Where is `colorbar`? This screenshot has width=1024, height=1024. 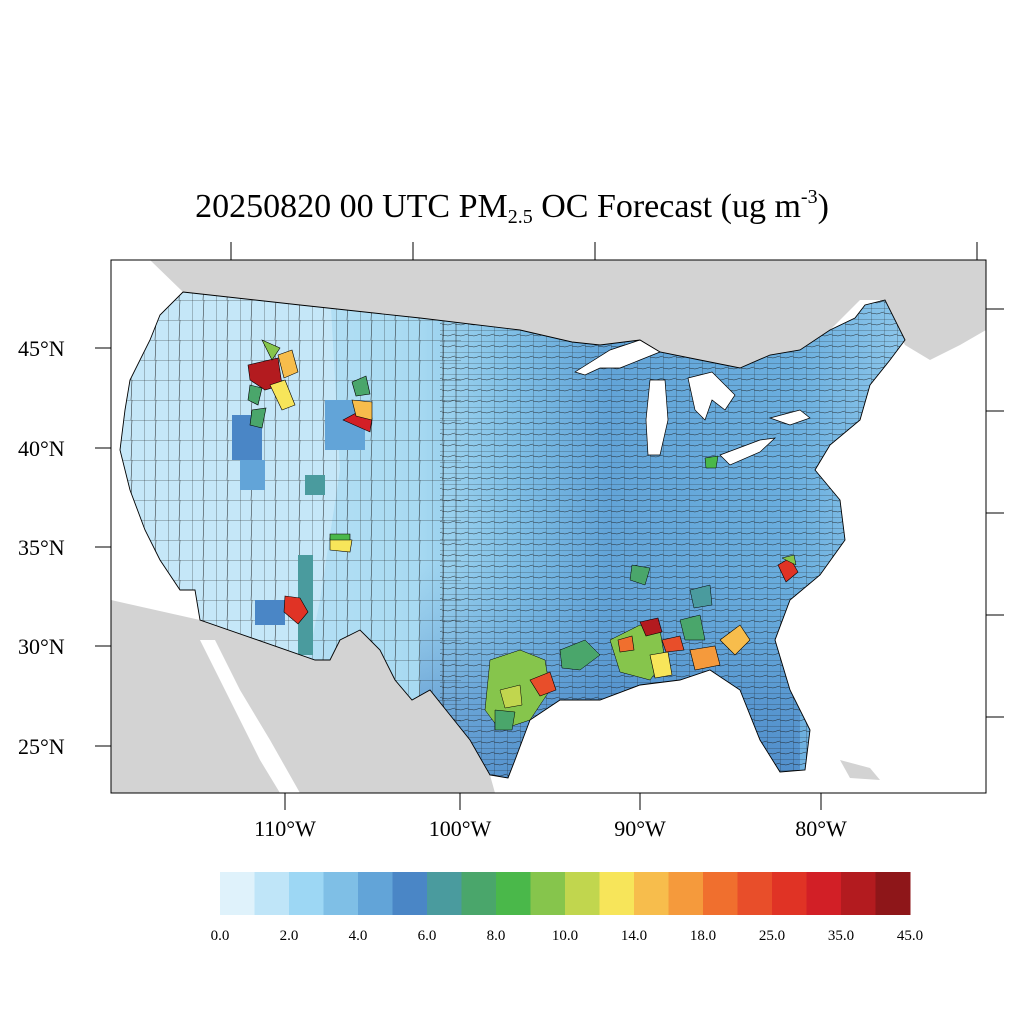 colorbar is located at coordinates (565, 893).